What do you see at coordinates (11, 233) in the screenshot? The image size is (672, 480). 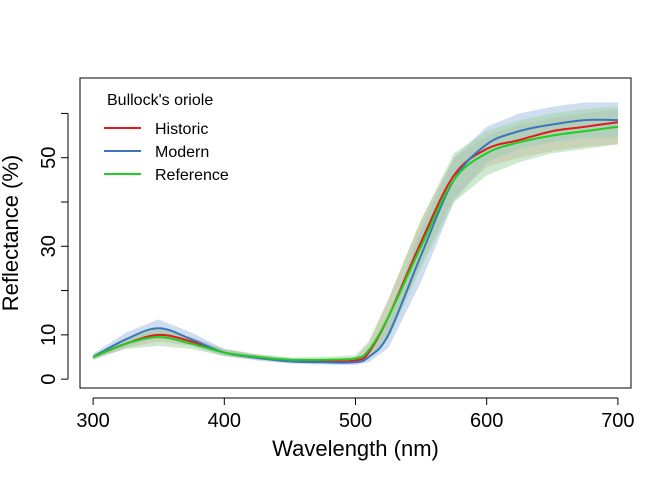 I see `y-axis-title: Reflectance (%)` at bounding box center [11, 233].